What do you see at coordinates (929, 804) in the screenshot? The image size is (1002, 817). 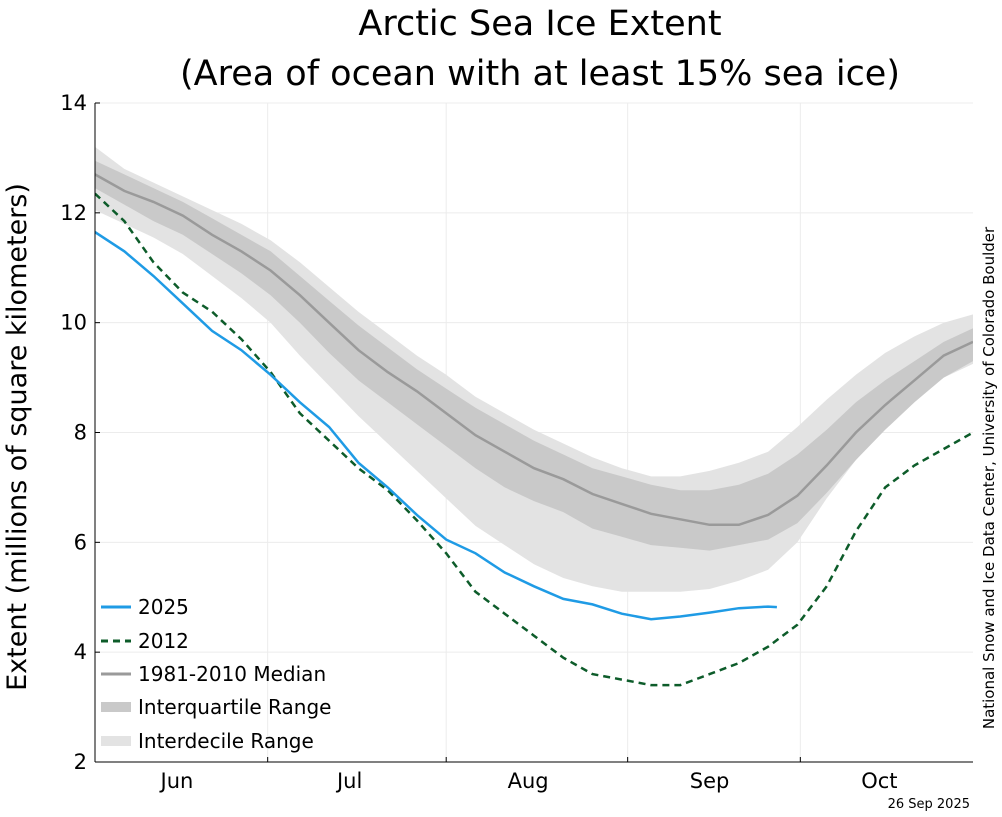 I see `date-stamp: 26 Sep 2025` at bounding box center [929, 804].